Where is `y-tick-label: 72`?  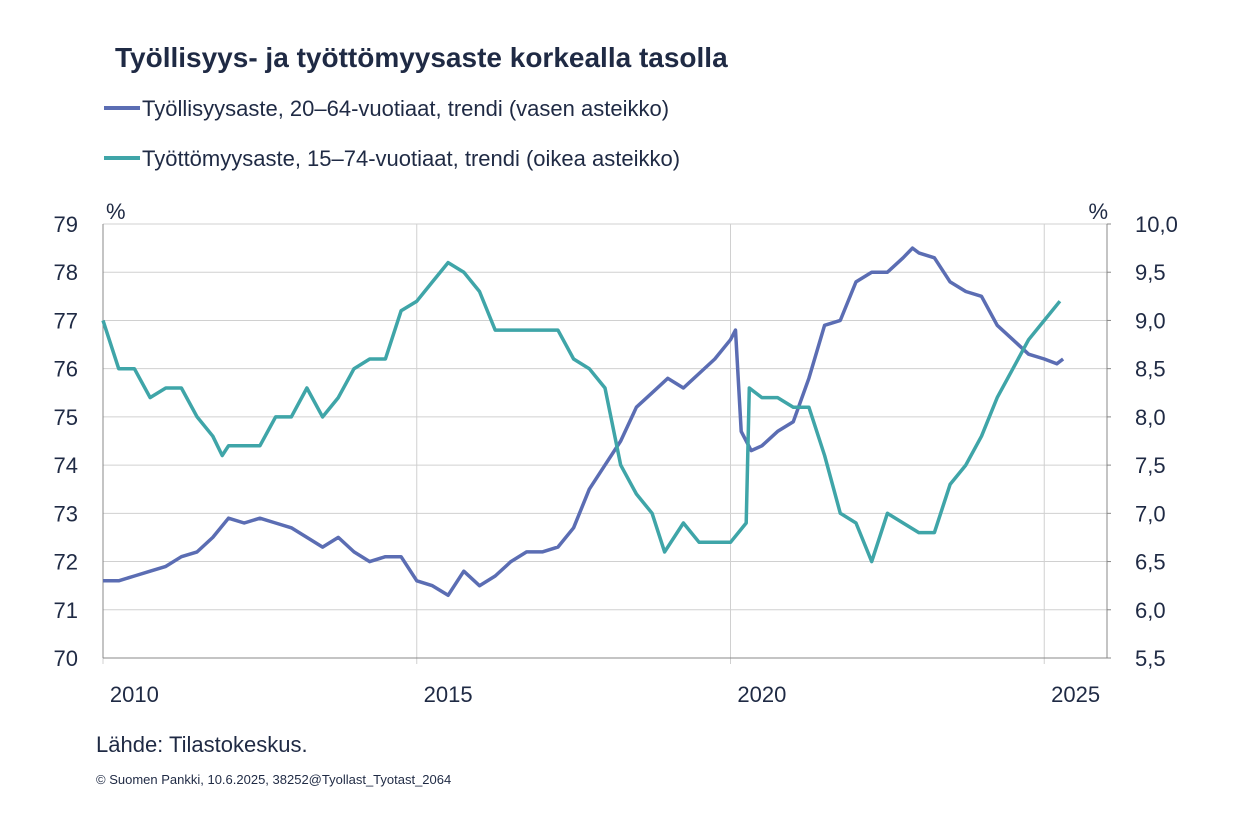 y-tick-label: 72 is located at coordinates (66, 562).